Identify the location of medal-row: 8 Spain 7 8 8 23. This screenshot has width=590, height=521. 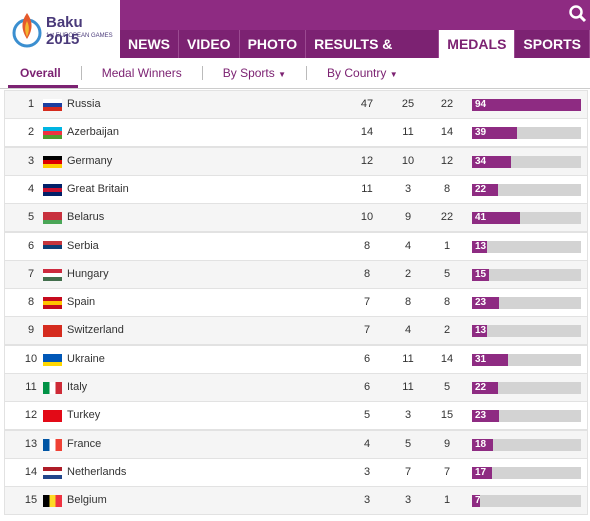
(296, 303).